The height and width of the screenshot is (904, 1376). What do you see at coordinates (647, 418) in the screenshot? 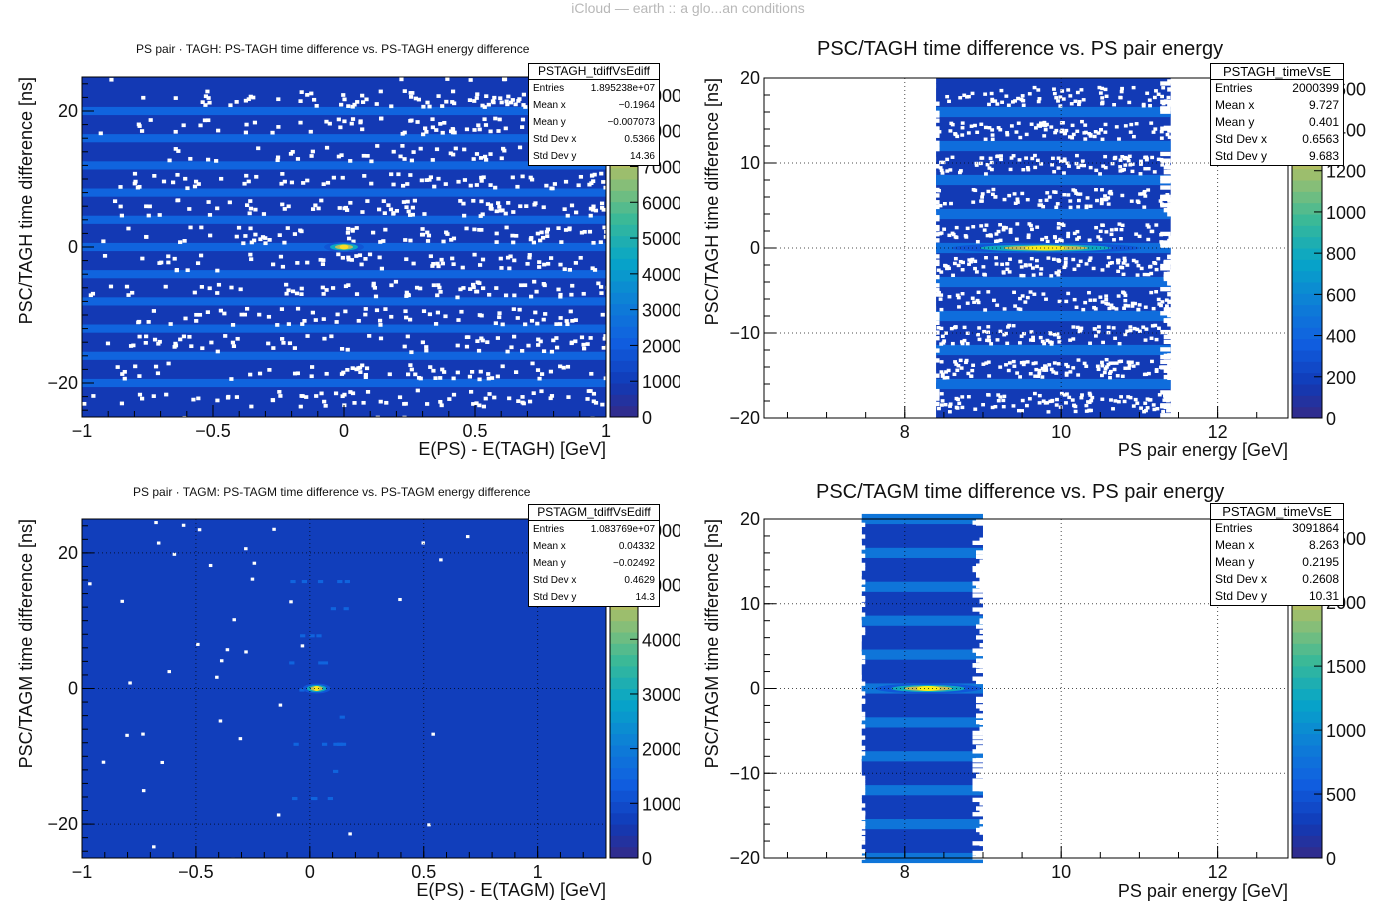
I see `color-bar-tick-label: 0` at bounding box center [647, 418].